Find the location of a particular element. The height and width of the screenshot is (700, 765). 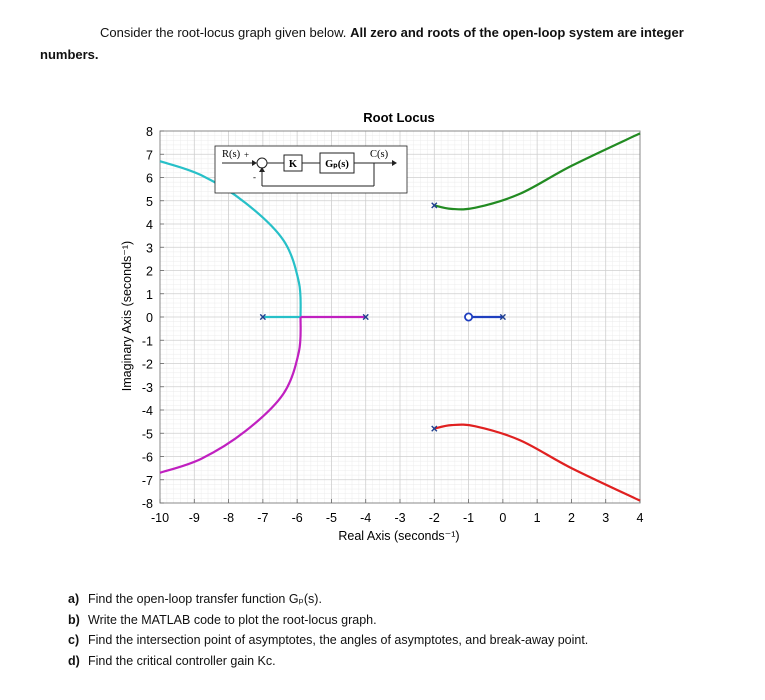

block-diagram-inset: R(s) + K Gₚ(s) C(s) - is located at coordinates (311, 169).